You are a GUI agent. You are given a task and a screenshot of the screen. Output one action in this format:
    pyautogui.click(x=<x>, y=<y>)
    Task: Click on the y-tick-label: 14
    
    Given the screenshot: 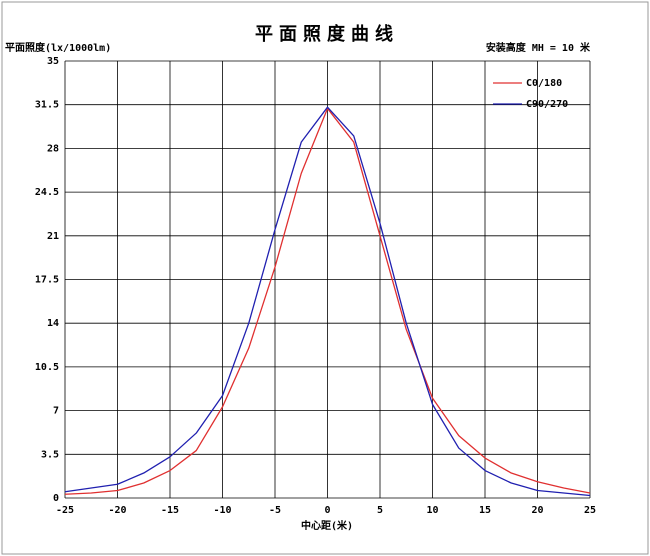 What is the action you would take?
    pyautogui.click(x=53, y=323)
    